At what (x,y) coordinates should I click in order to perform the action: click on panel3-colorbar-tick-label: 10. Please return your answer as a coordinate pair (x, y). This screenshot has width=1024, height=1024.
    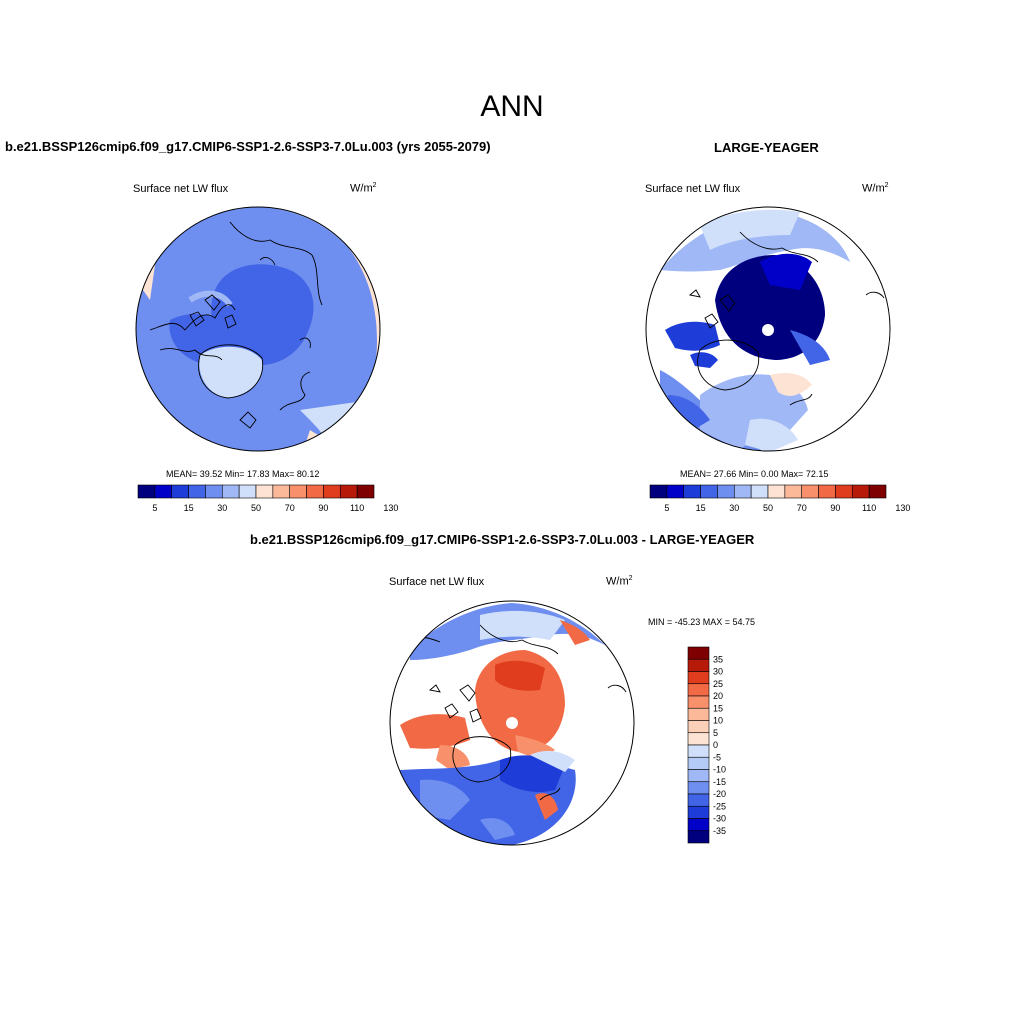
    Looking at the image, I should click on (718, 721).